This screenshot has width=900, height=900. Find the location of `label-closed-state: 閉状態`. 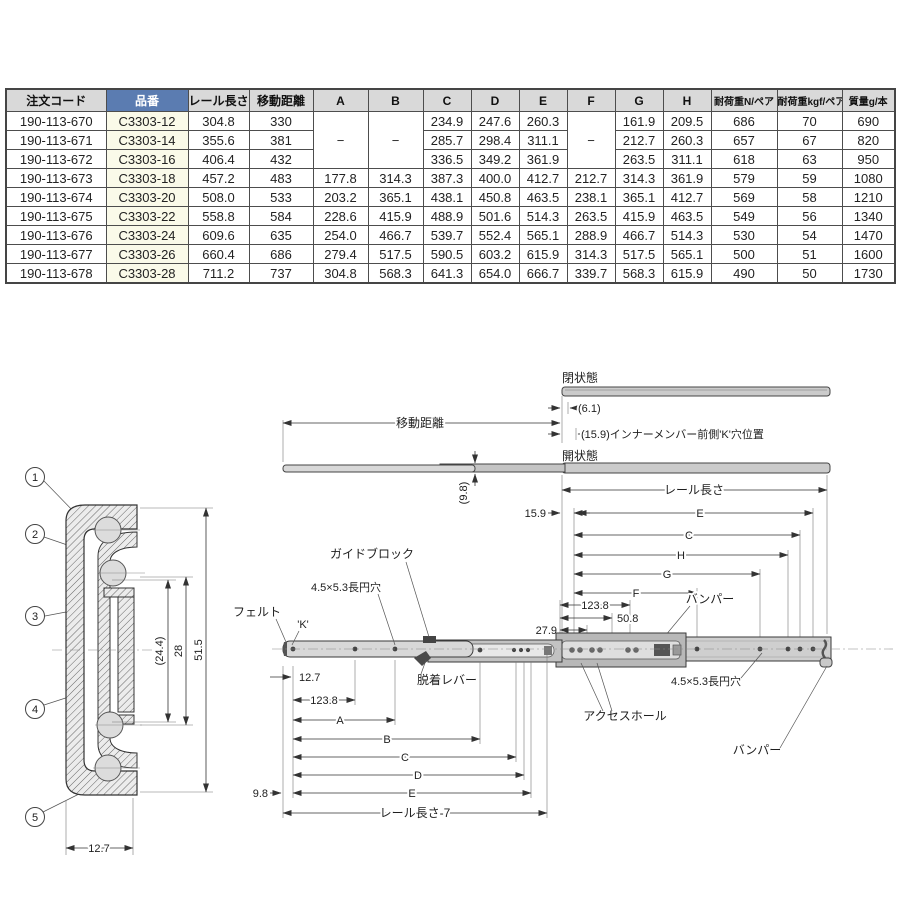

label-closed-state: 閉状態 is located at coordinates (580, 377).